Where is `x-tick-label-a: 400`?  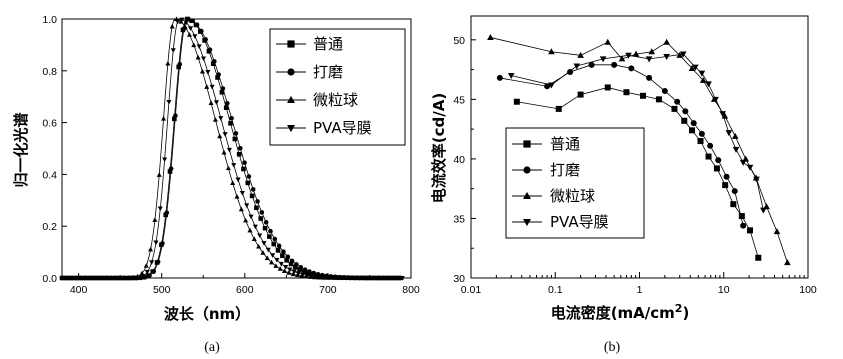
x-tick-label-a: 400 is located at coordinates (79, 290).